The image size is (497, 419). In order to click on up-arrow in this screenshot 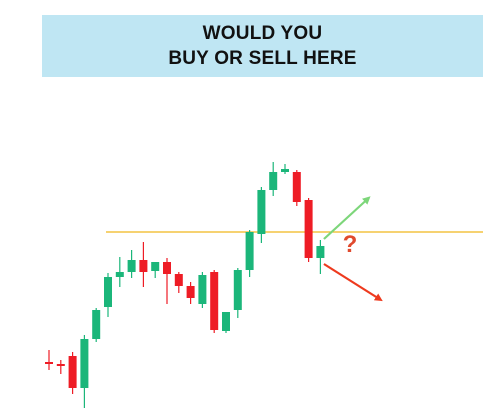, I will do `click(347, 218)`.